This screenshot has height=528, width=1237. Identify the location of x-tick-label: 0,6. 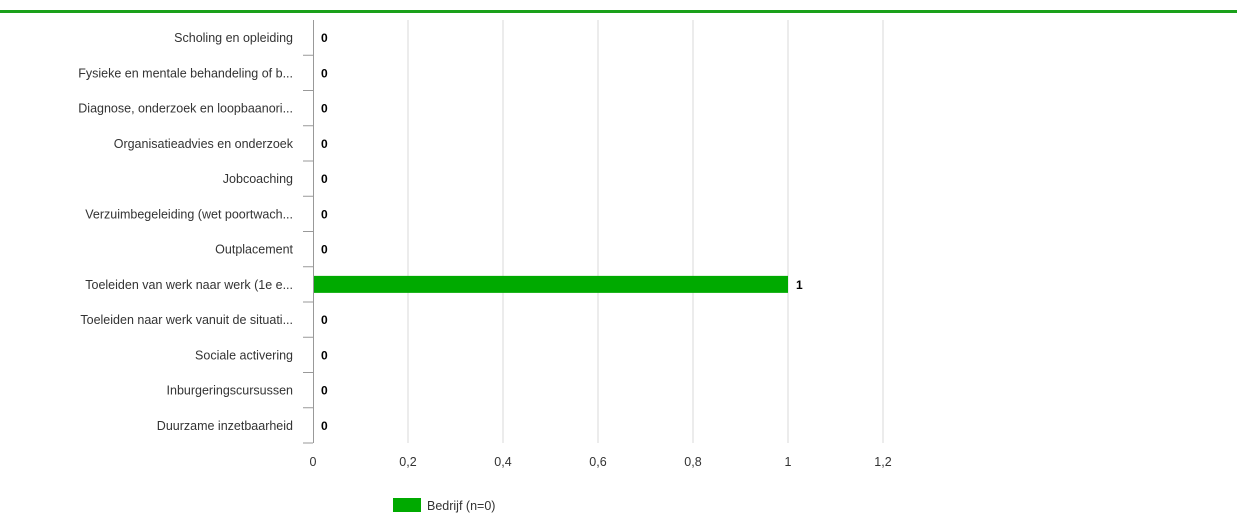
(597, 462).